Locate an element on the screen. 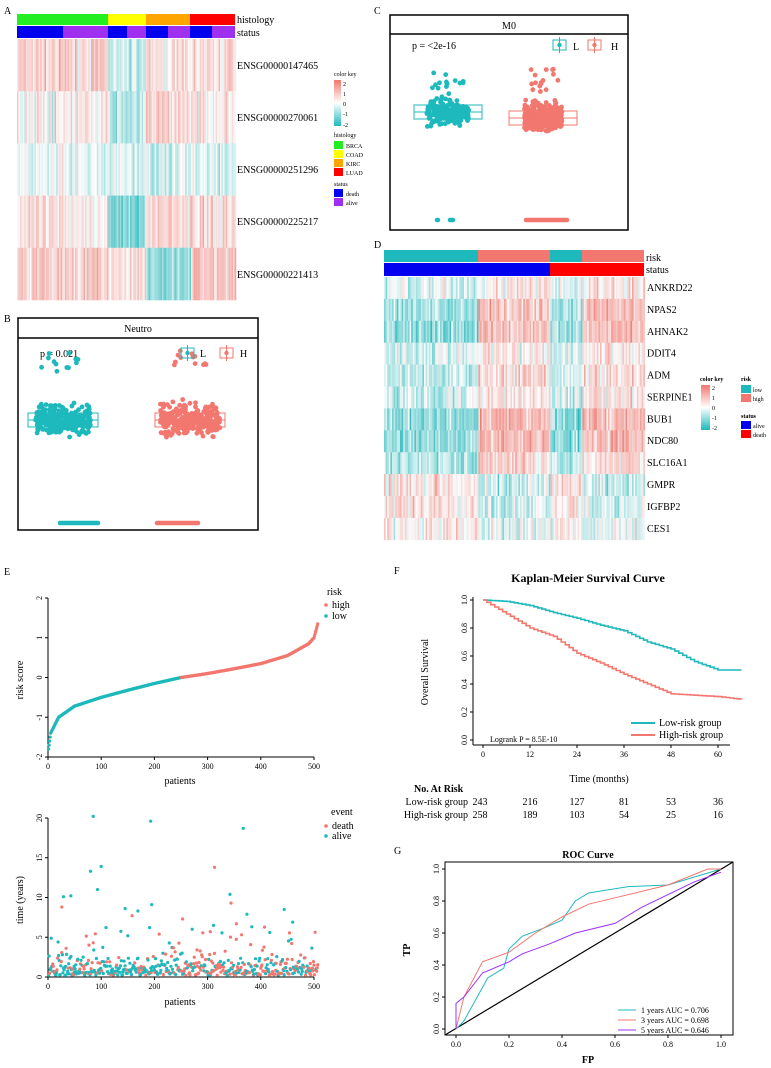  row-label: ENSG00000221413 is located at coordinates (277, 275).